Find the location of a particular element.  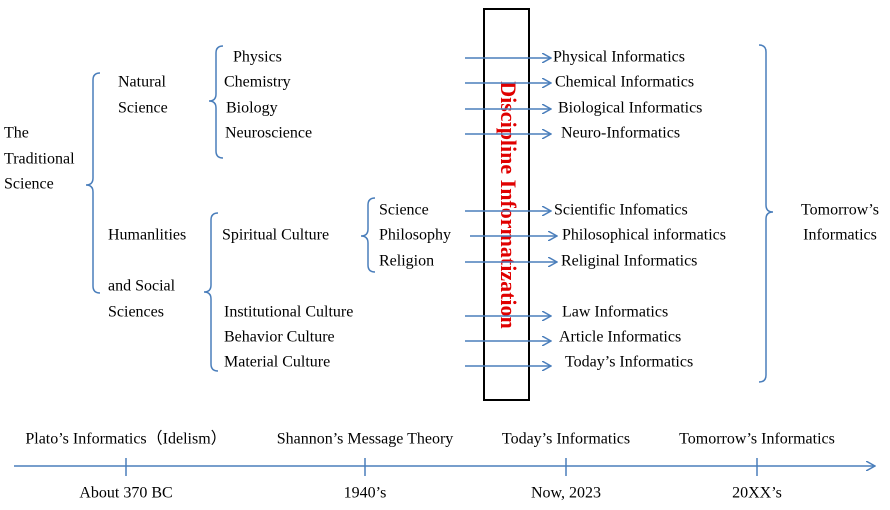

subject-label: Chemistry is located at coordinates (257, 82).